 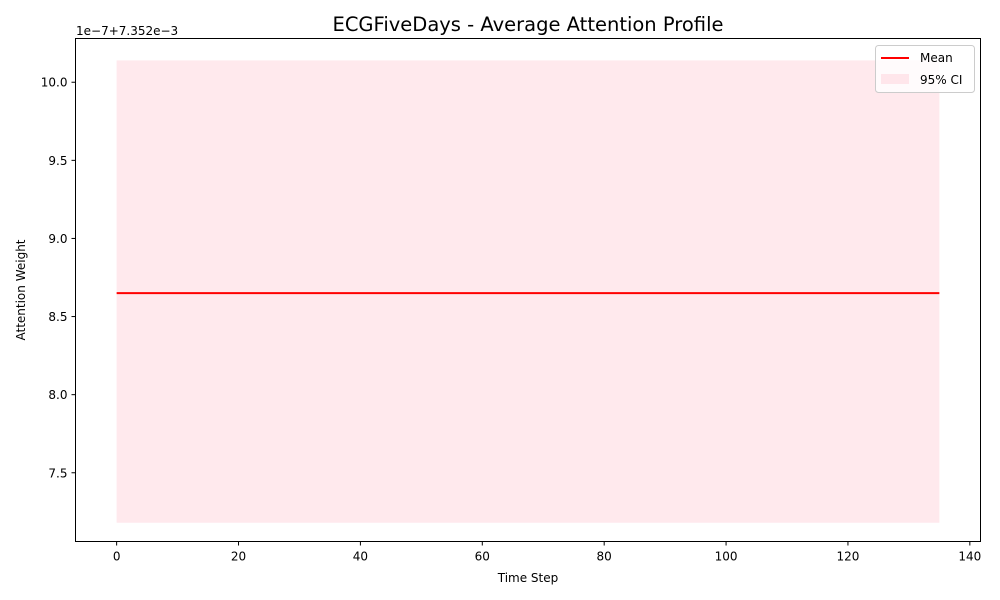 I want to click on x-axis-label: Time Step, so click(x=528, y=578).